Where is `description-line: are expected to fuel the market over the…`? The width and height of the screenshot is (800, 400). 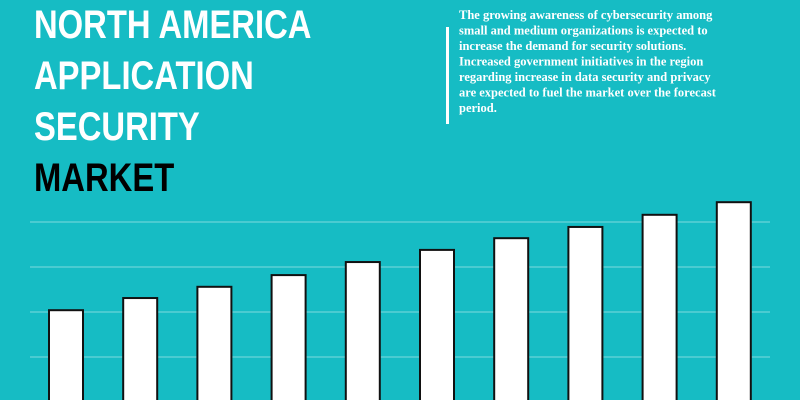
description-line: are expected to fuel the market over the… is located at coordinates (588, 93).